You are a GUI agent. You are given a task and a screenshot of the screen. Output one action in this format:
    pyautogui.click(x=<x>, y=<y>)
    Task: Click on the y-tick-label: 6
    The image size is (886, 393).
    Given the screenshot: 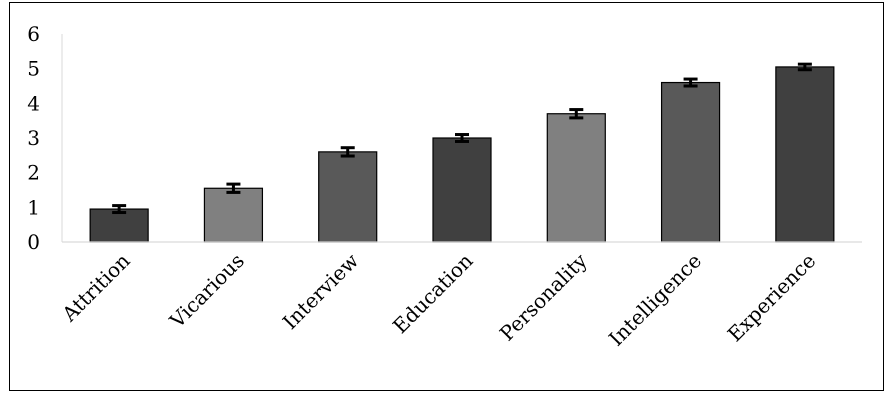 What is the action you would take?
    pyautogui.click(x=33, y=34)
    